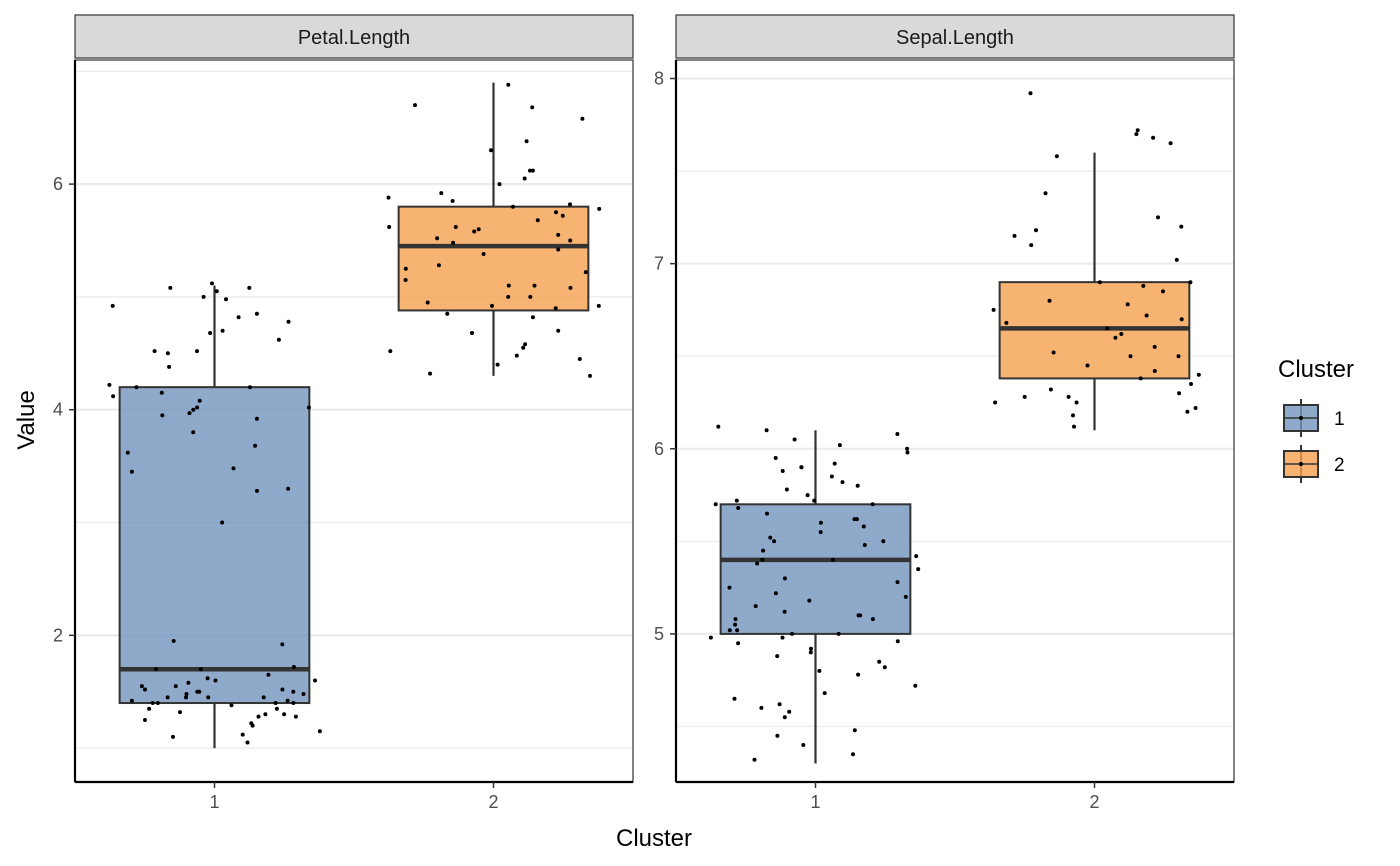 This screenshot has height=866, width=1400. Describe the element at coordinates (1316, 419) in the screenshot. I see `legend: Cluster 1 2` at that location.